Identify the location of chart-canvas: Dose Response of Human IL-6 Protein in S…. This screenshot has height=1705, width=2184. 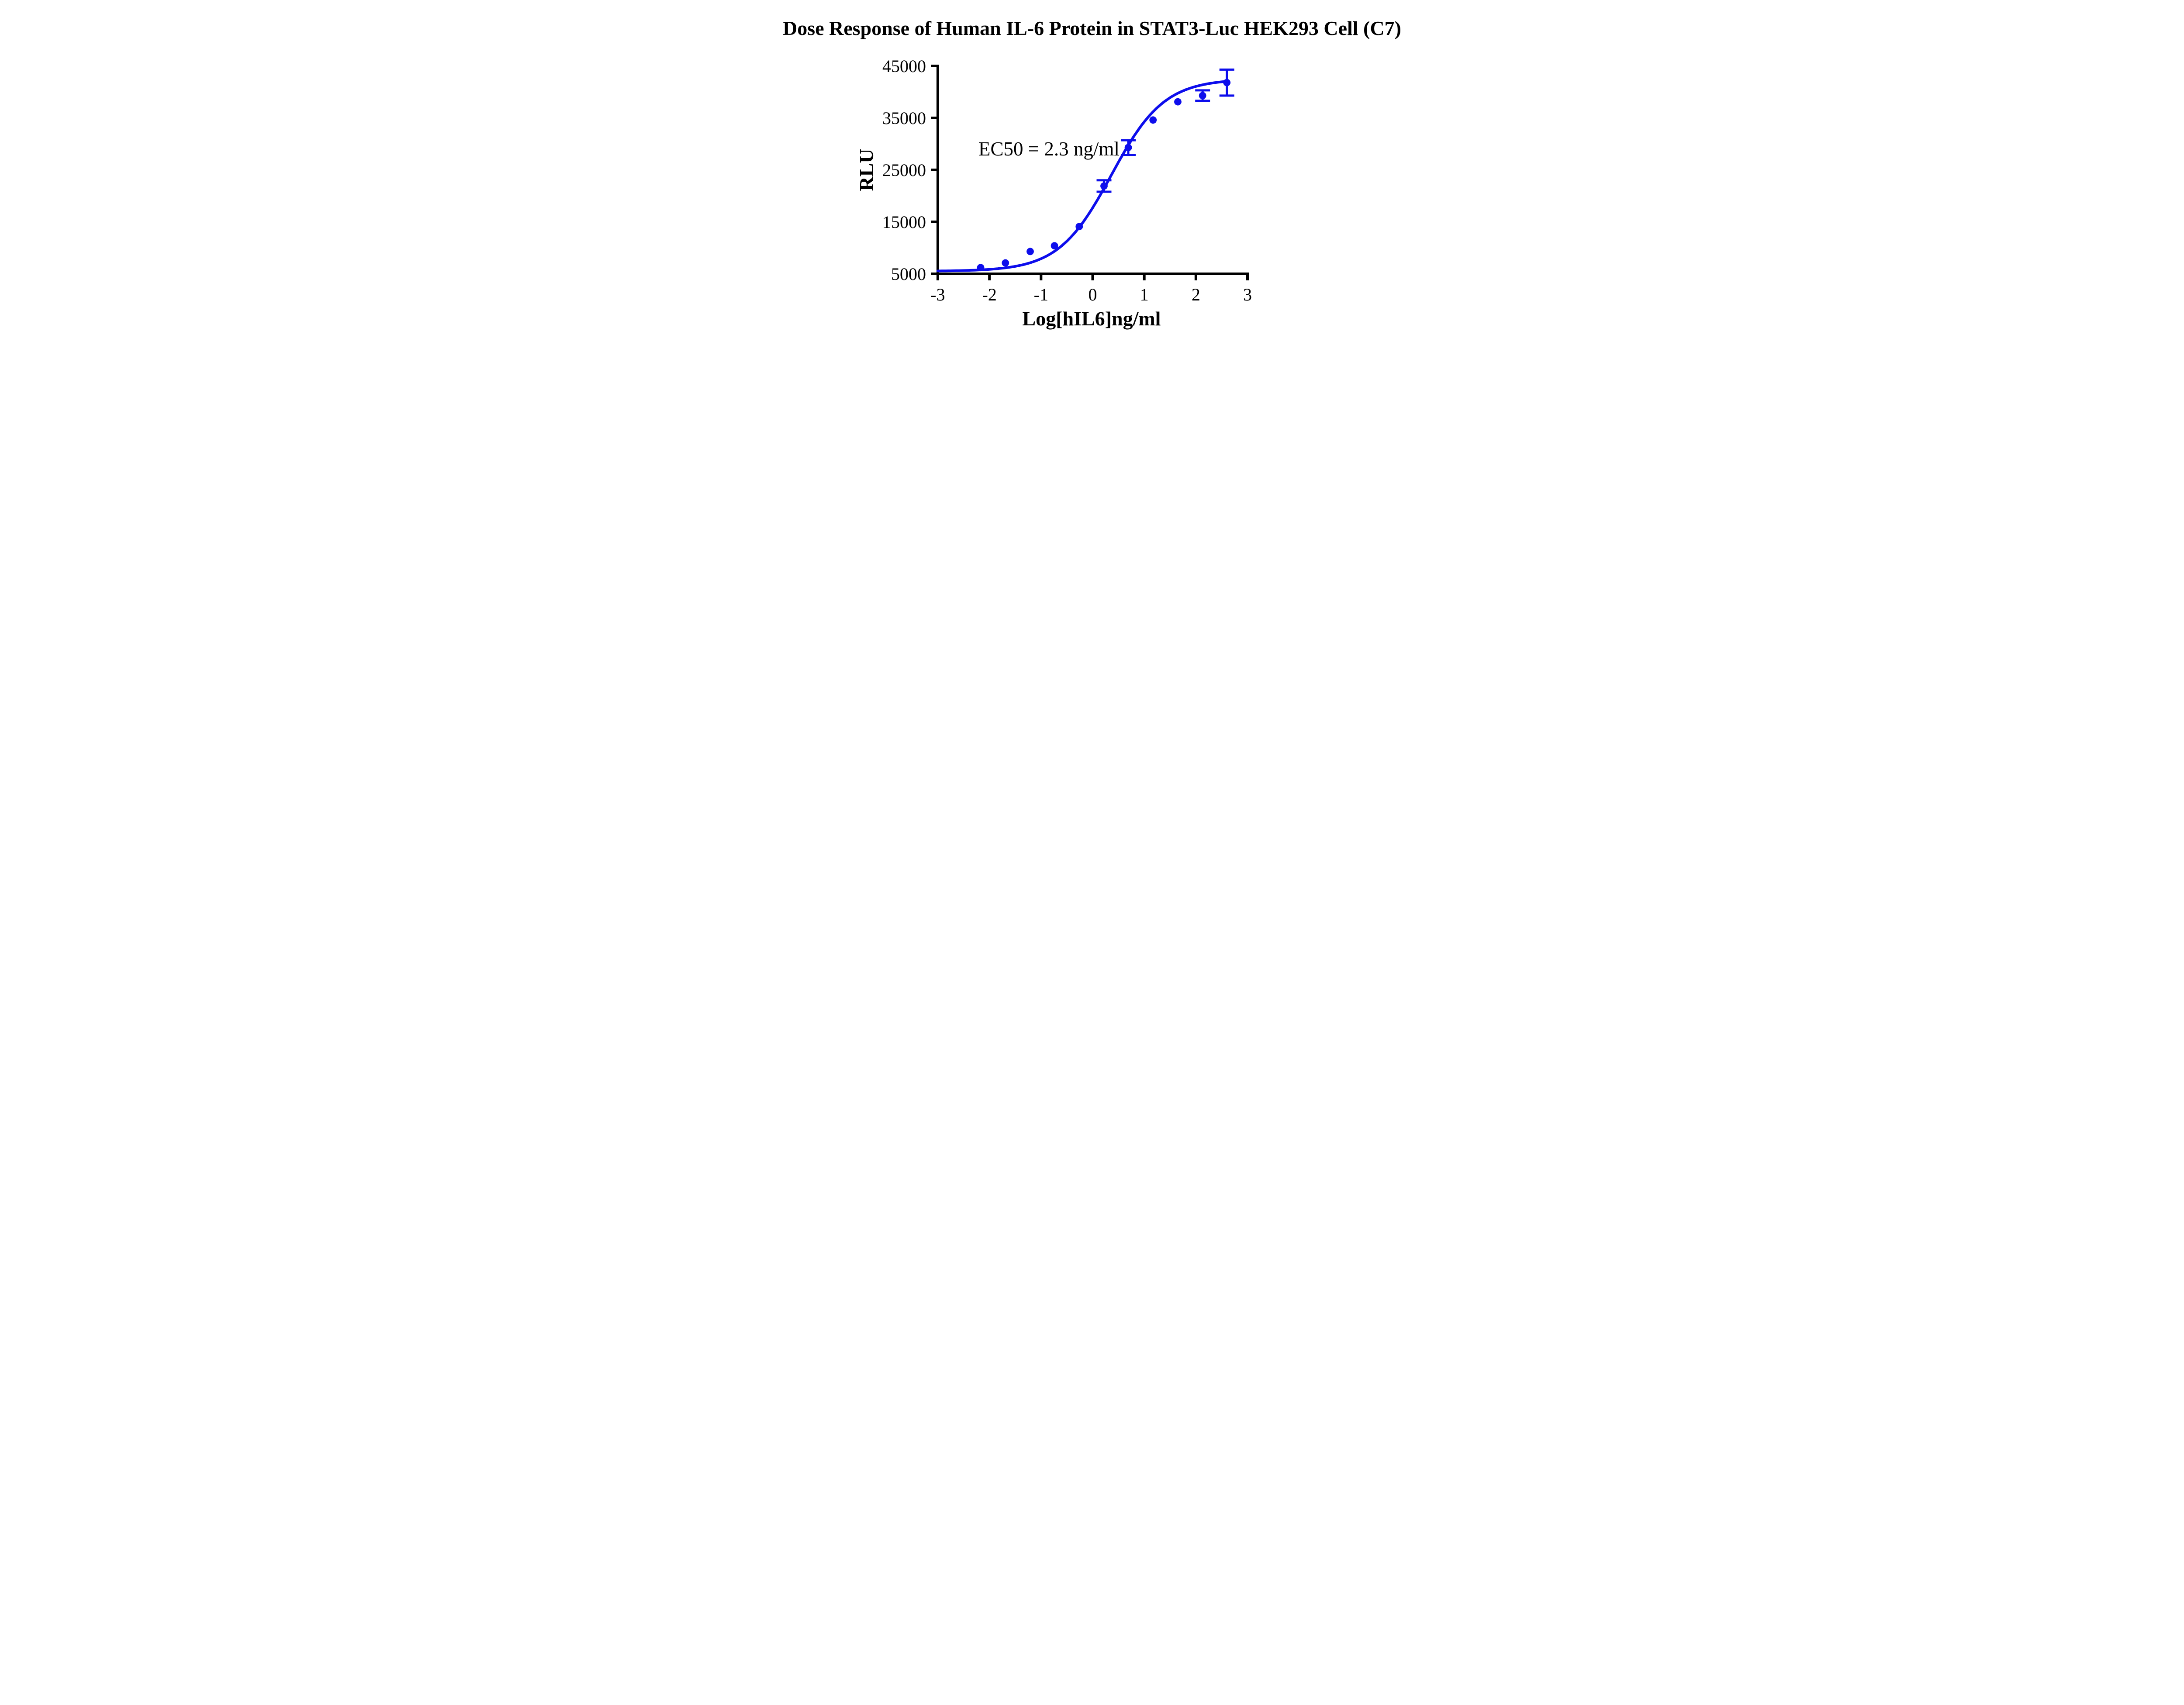
(1092, 173).